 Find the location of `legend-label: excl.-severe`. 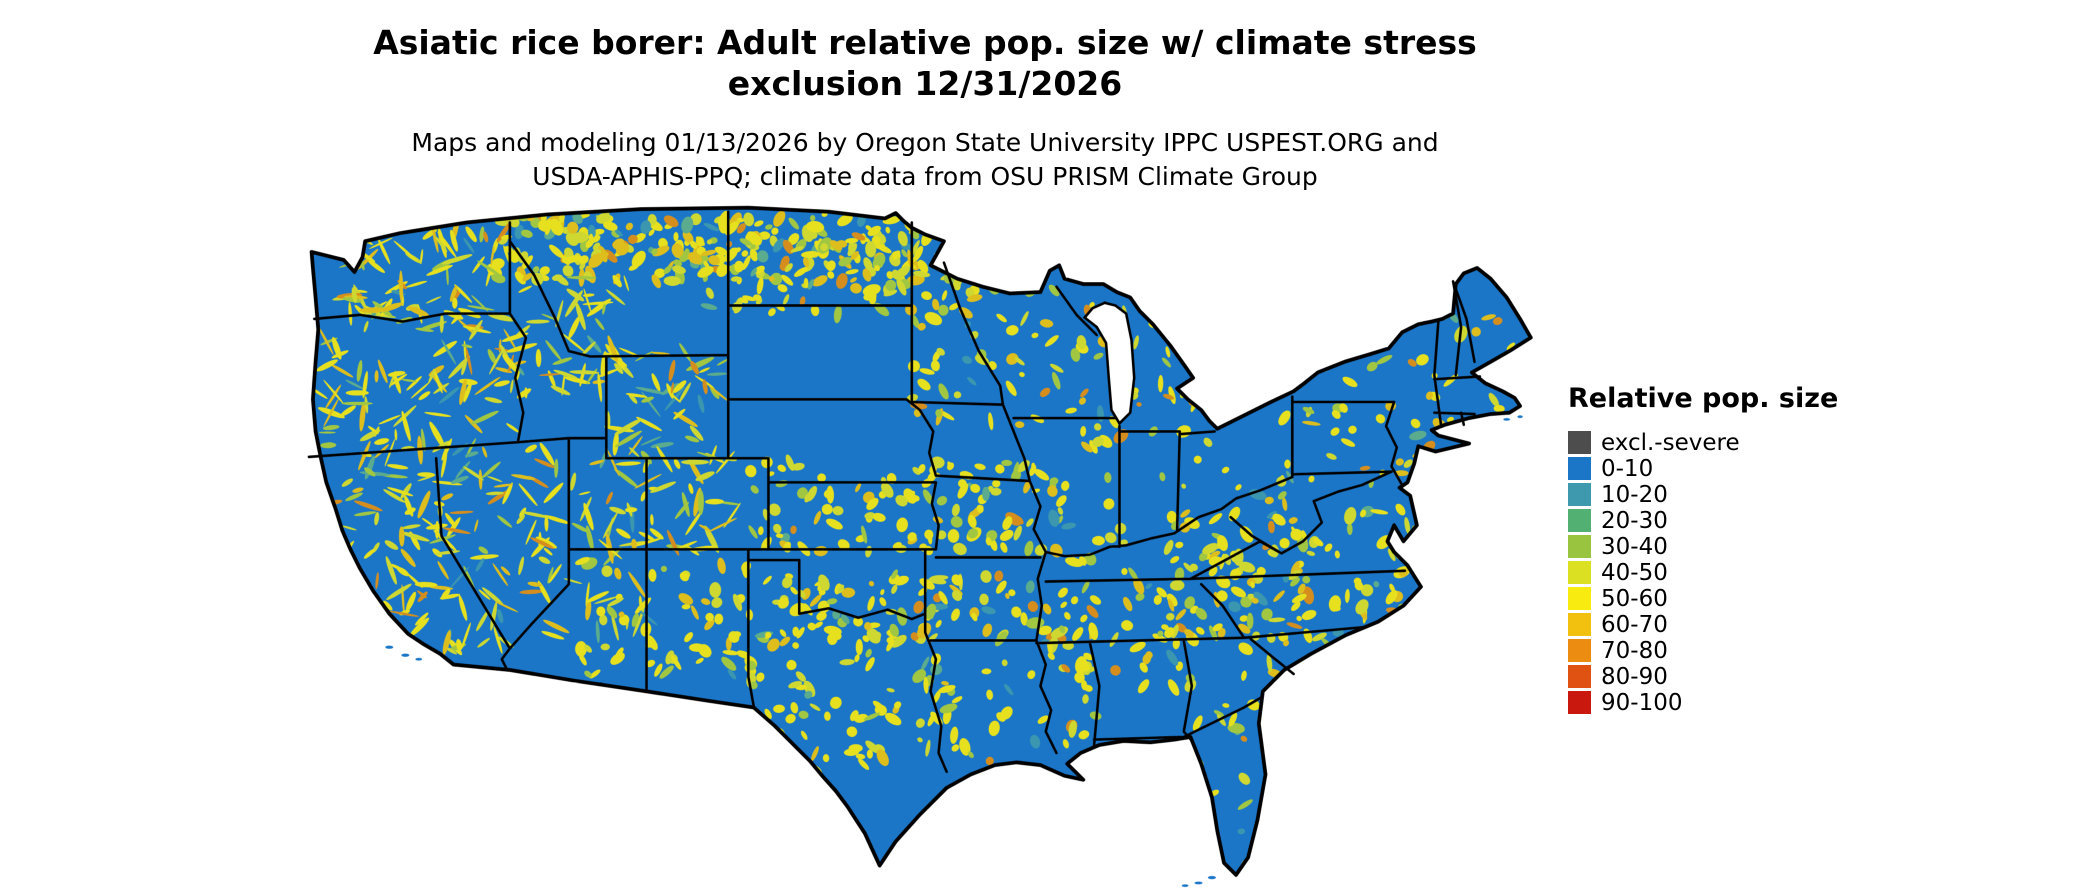

legend-label: excl.-severe is located at coordinates (1670, 442).